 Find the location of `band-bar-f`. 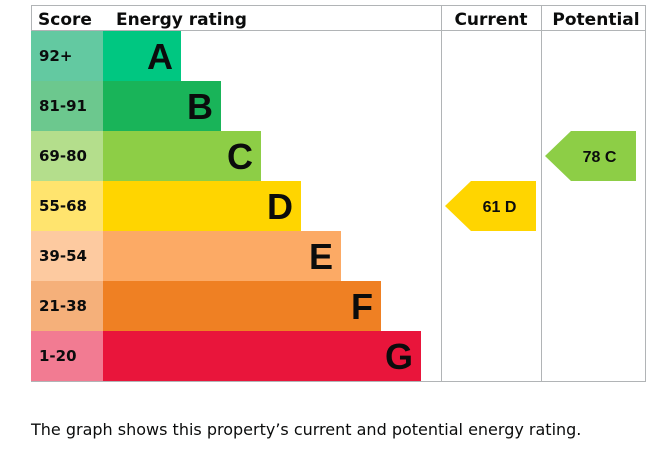

band-bar-f is located at coordinates (242, 306).